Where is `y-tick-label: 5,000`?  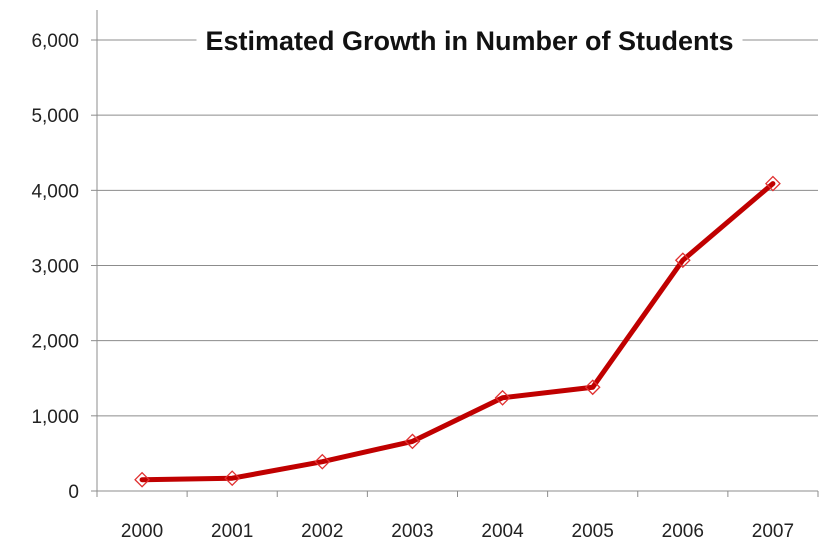 y-tick-label: 5,000 is located at coordinates (55, 116).